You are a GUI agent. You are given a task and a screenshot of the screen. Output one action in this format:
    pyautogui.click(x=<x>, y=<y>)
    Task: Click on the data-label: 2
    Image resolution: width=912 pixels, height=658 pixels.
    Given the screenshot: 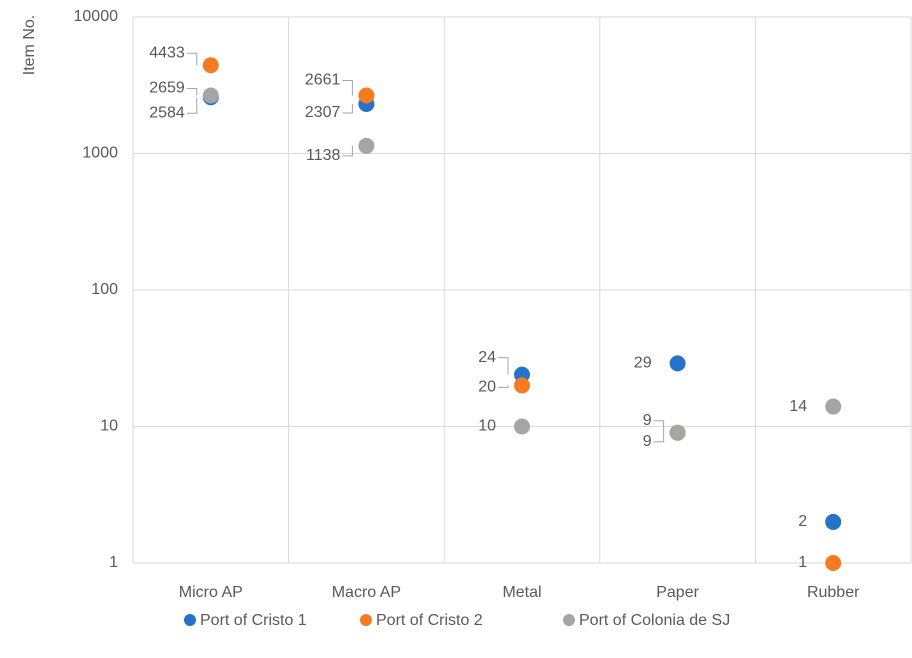 What is the action you would take?
    pyautogui.click(x=802, y=521)
    